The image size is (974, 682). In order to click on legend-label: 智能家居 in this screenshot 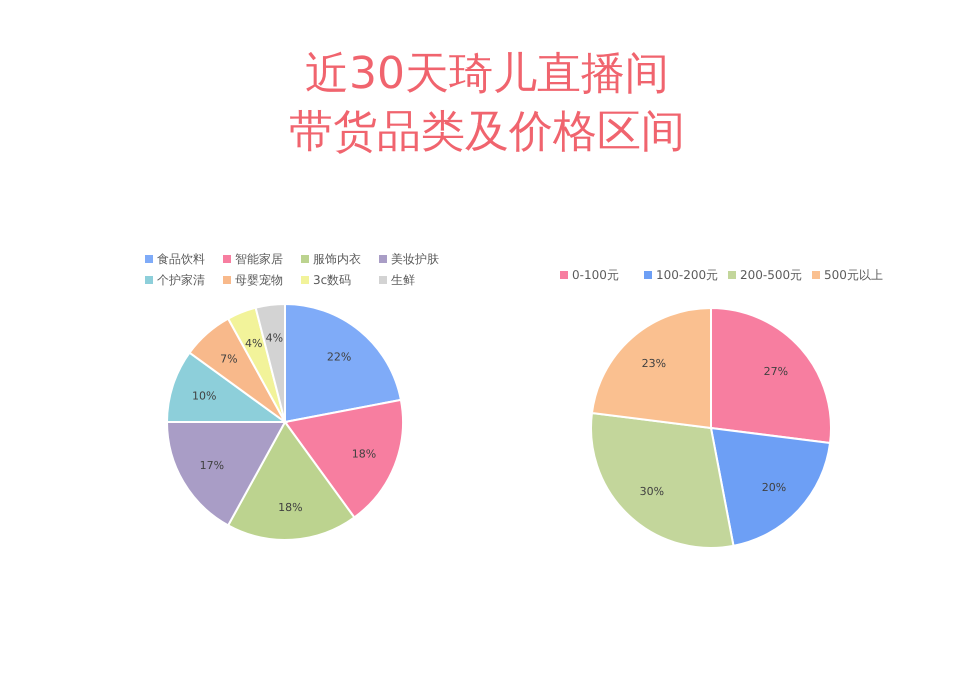, I will do `click(259, 259)`.